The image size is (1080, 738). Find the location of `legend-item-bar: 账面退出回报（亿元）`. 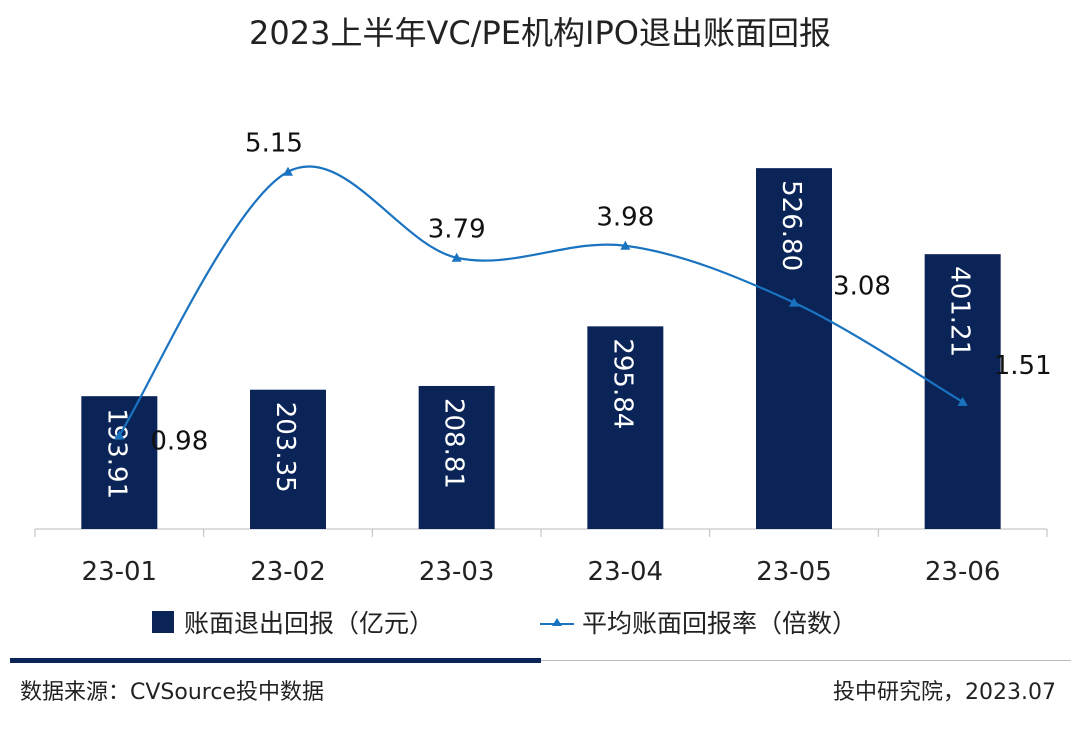

legend-item-bar: 账面退出回报（亿元） is located at coordinates (293, 622).